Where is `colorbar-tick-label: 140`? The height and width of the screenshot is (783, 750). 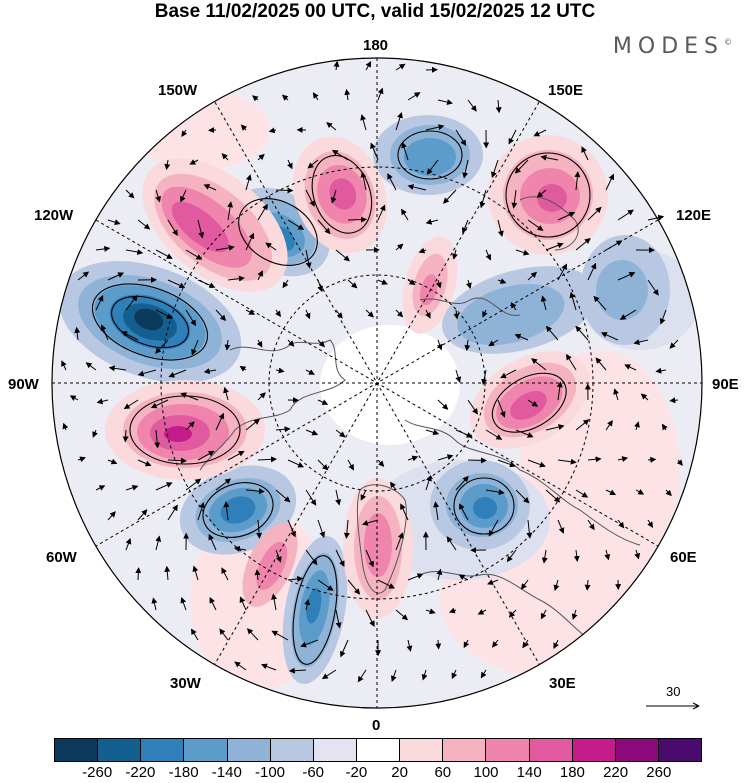 colorbar-tick-label: 140 is located at coordinates (529, 772).